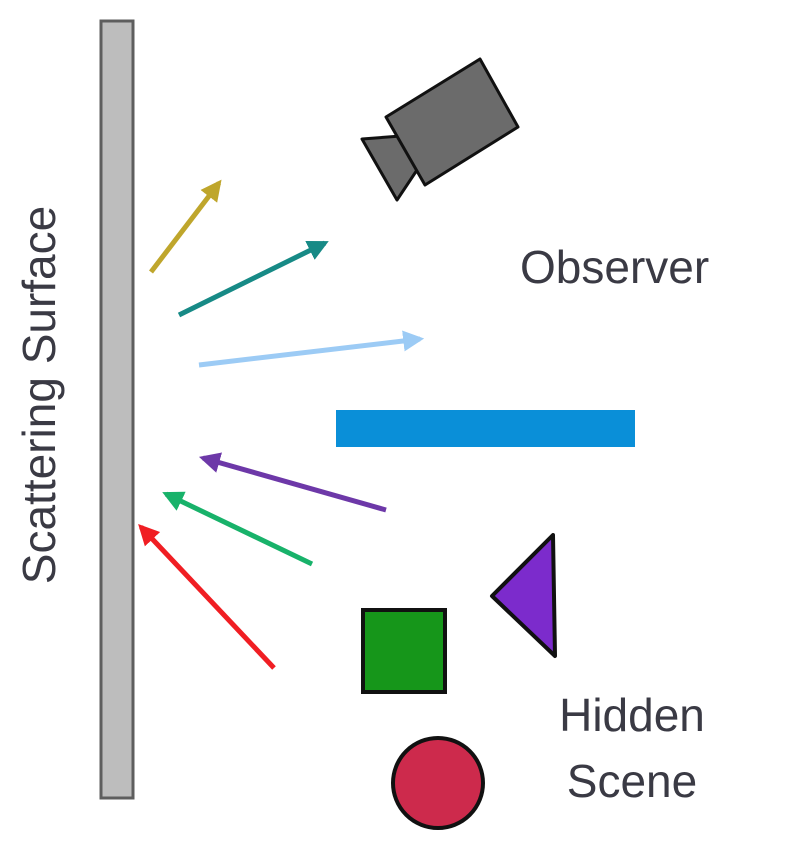 The height and width of the screenshot is (847, 800). What do you see at coordinates (311, 349) in the screenshot?
I see `outgoing-arrow-lightblue` at bounding box center [311, 349].